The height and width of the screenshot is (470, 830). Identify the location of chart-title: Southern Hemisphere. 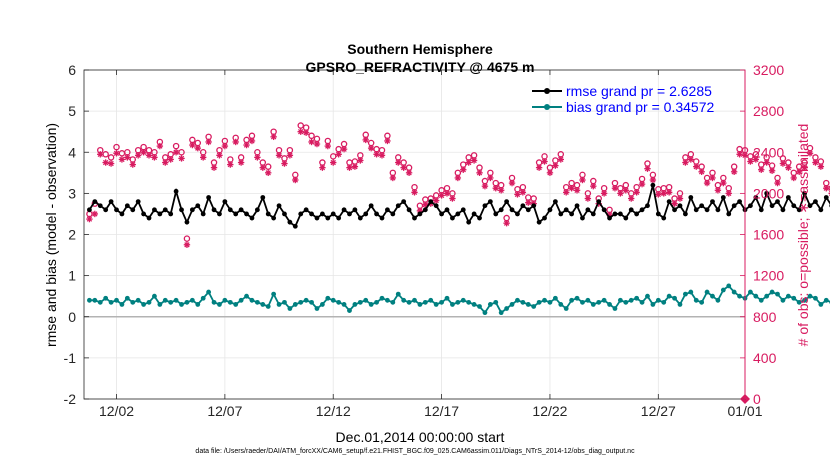
(420, 49).